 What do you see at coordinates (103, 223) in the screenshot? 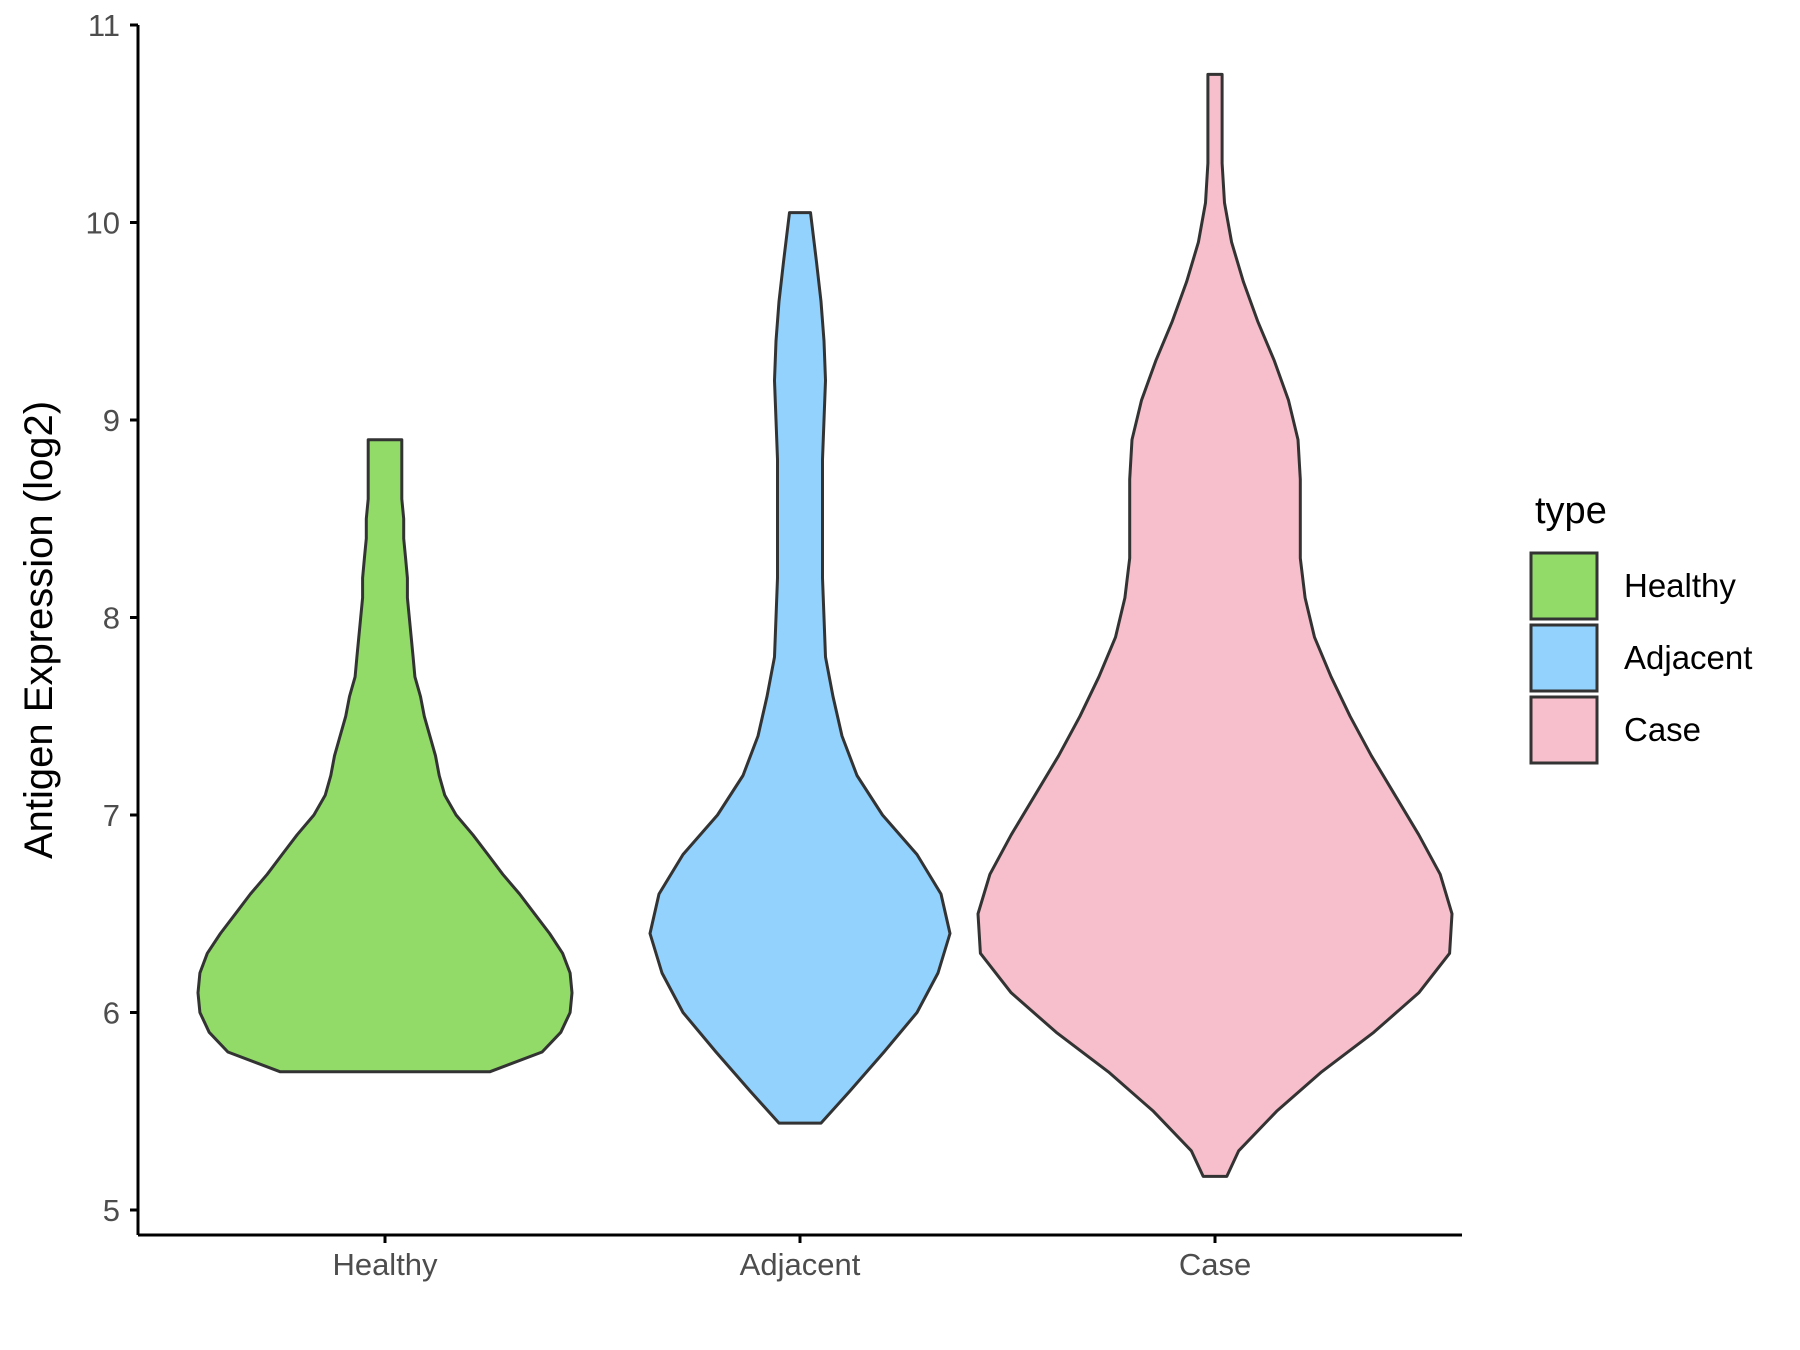
I see `y-tick-label: 10` at bounding box center [103, 223].